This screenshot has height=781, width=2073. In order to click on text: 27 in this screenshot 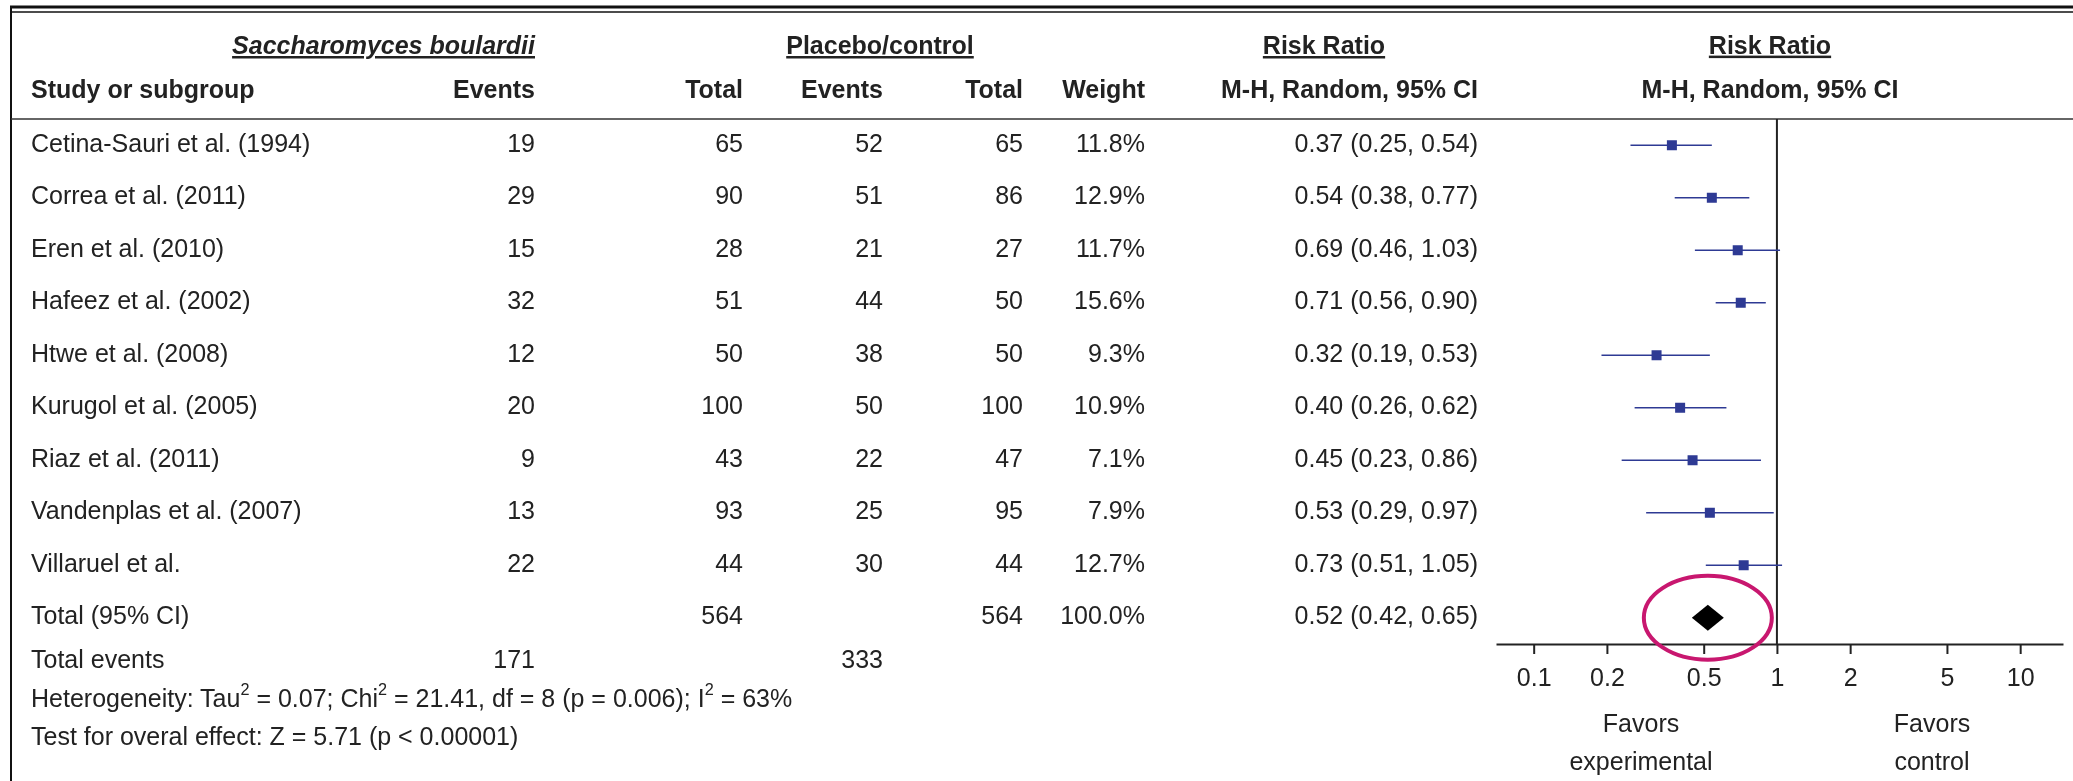, I will do `click(1009, 247)`.